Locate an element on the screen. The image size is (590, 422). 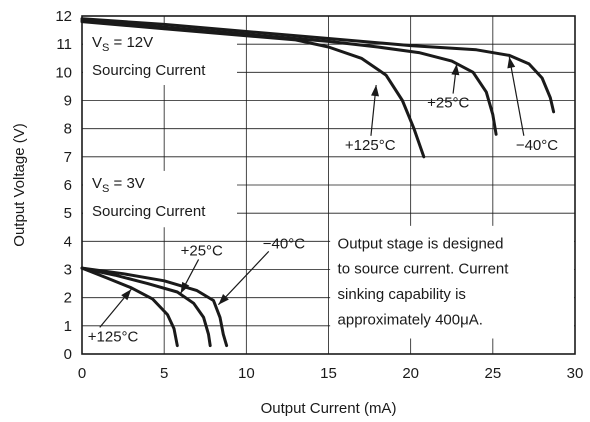
y-axis-label: Output Voltage (V) is located at coordinates (19, 184).